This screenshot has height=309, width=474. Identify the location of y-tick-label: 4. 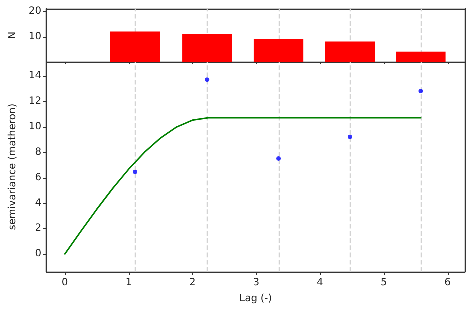
(38, 203).